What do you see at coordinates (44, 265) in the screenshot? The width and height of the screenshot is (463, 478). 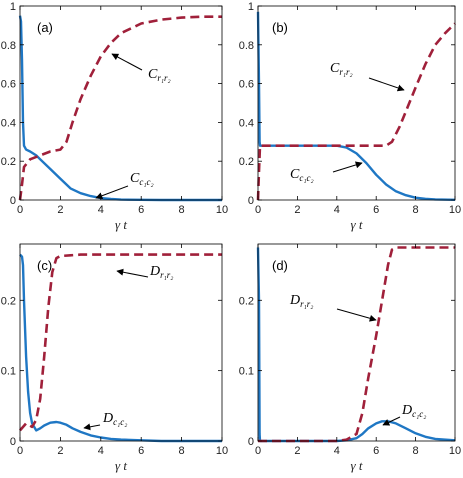 I see `panel-label: (c)` at bounding box center [44, 265].